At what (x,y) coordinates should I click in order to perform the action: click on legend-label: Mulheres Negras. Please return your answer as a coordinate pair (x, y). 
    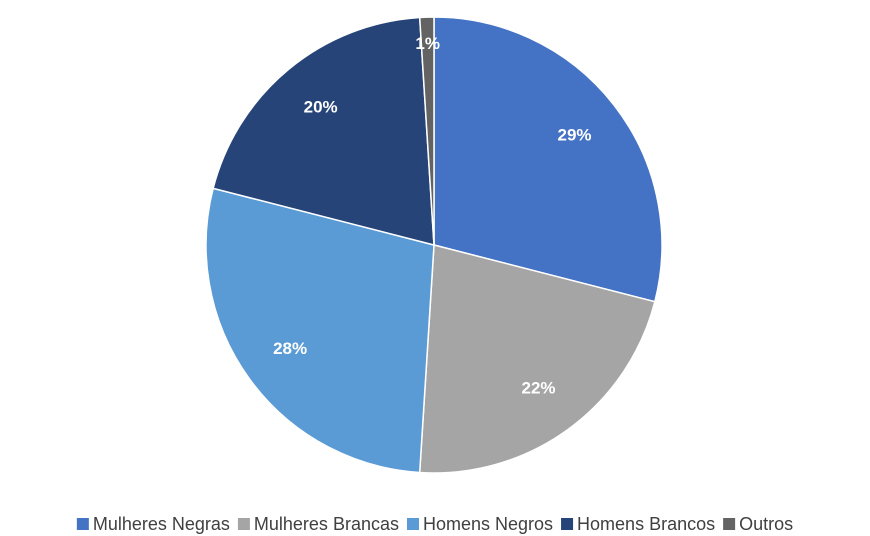
    Looking at the image, I should click on (161, 524).